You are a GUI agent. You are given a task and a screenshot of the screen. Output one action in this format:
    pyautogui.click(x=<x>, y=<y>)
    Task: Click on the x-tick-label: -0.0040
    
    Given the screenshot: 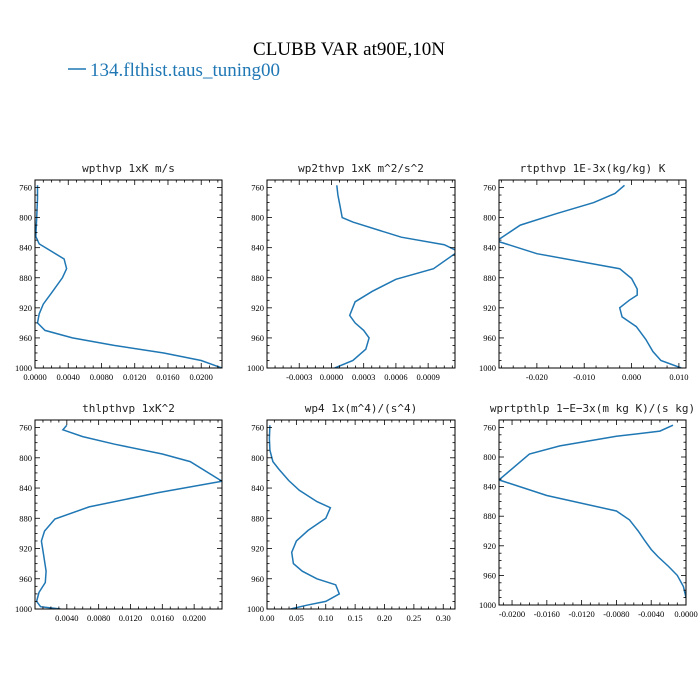 What is the action you would take?
    pyautogui.click(x=651, y=614)
    